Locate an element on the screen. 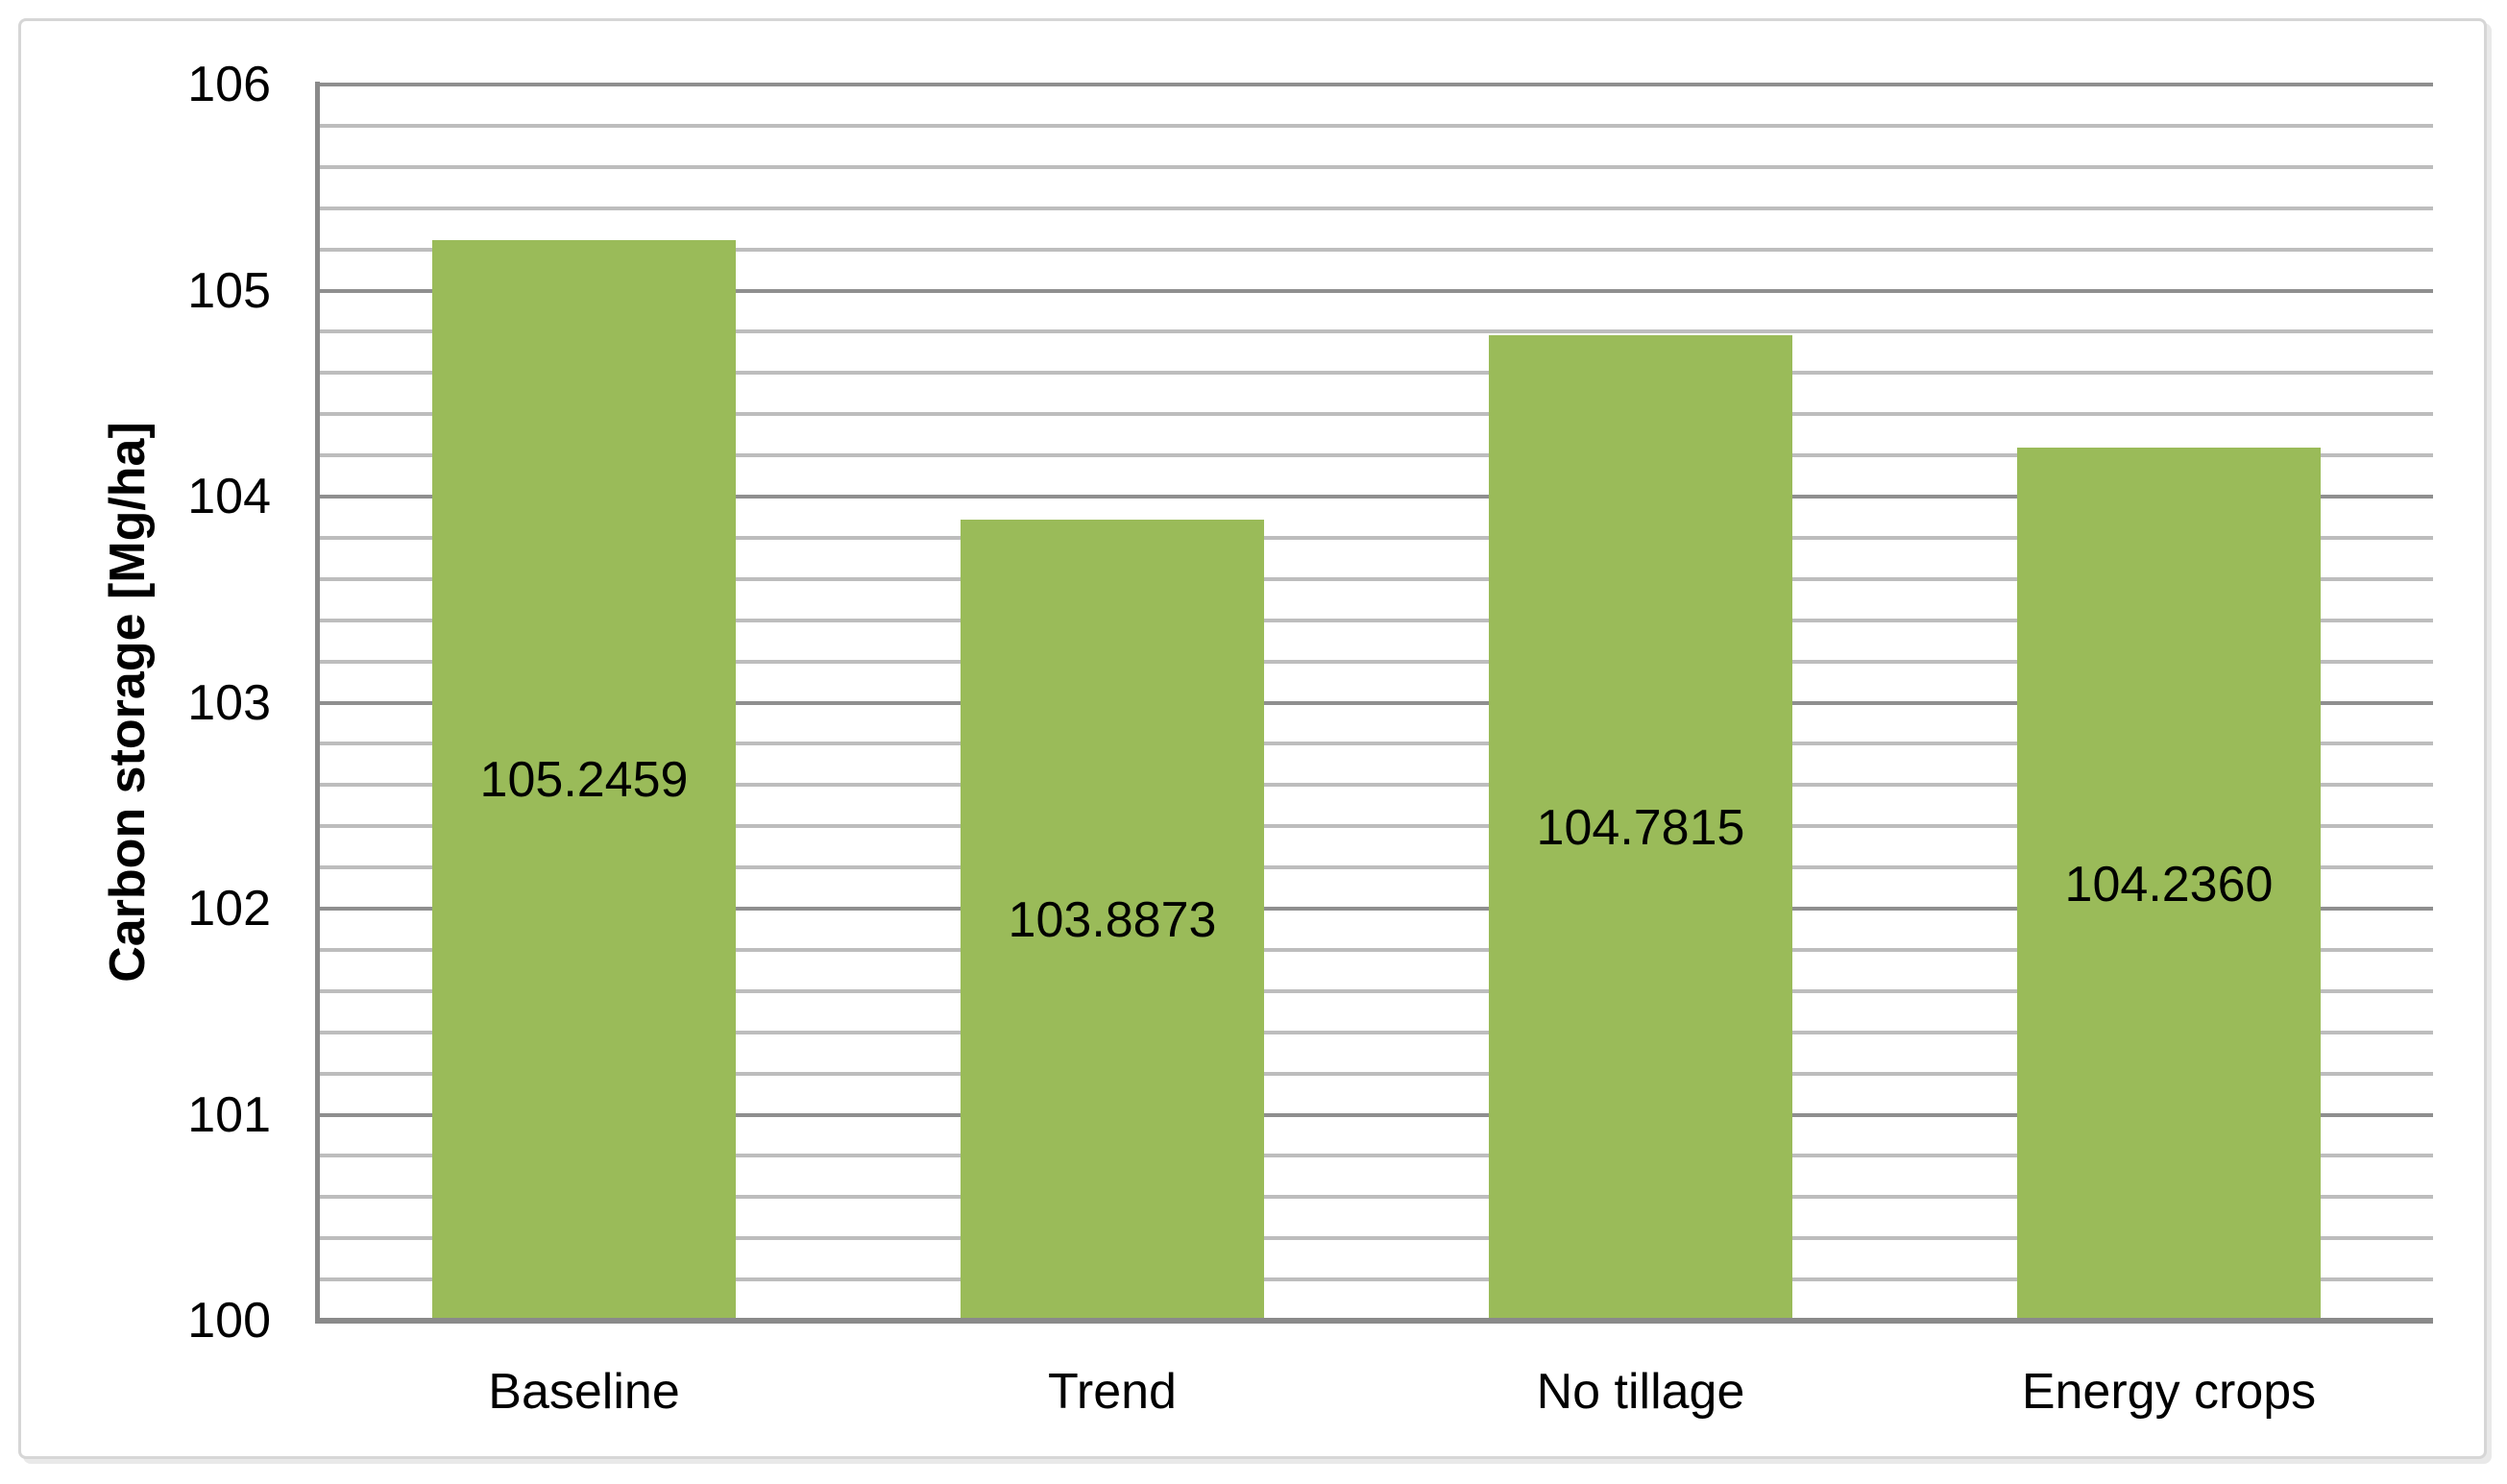  y-tick-label: 103 is located at coordinates (229, 702).